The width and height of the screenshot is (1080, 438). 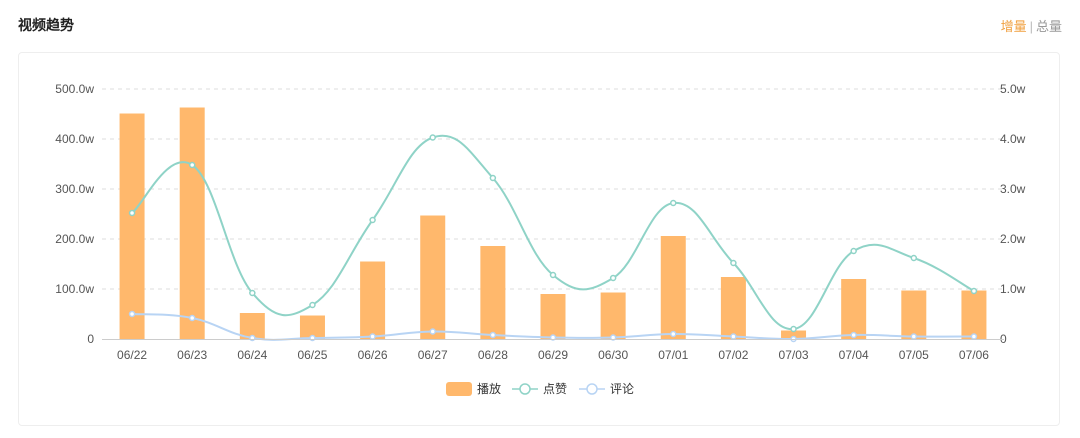 I want to click on y-left-tick-label: 200.0w, so click(x=74, y=239).